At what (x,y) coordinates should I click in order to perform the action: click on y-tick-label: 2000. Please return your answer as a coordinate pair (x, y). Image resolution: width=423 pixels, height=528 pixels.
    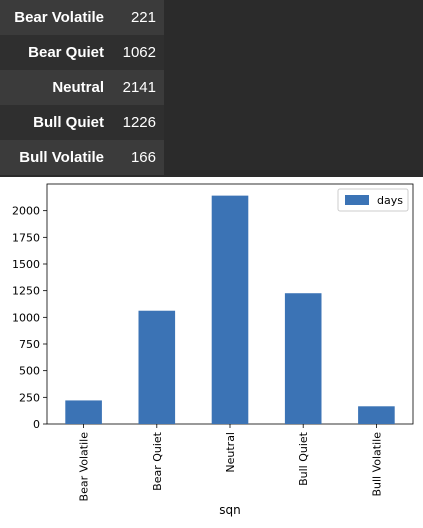
    Looking at the image, I should click on (26, 211).